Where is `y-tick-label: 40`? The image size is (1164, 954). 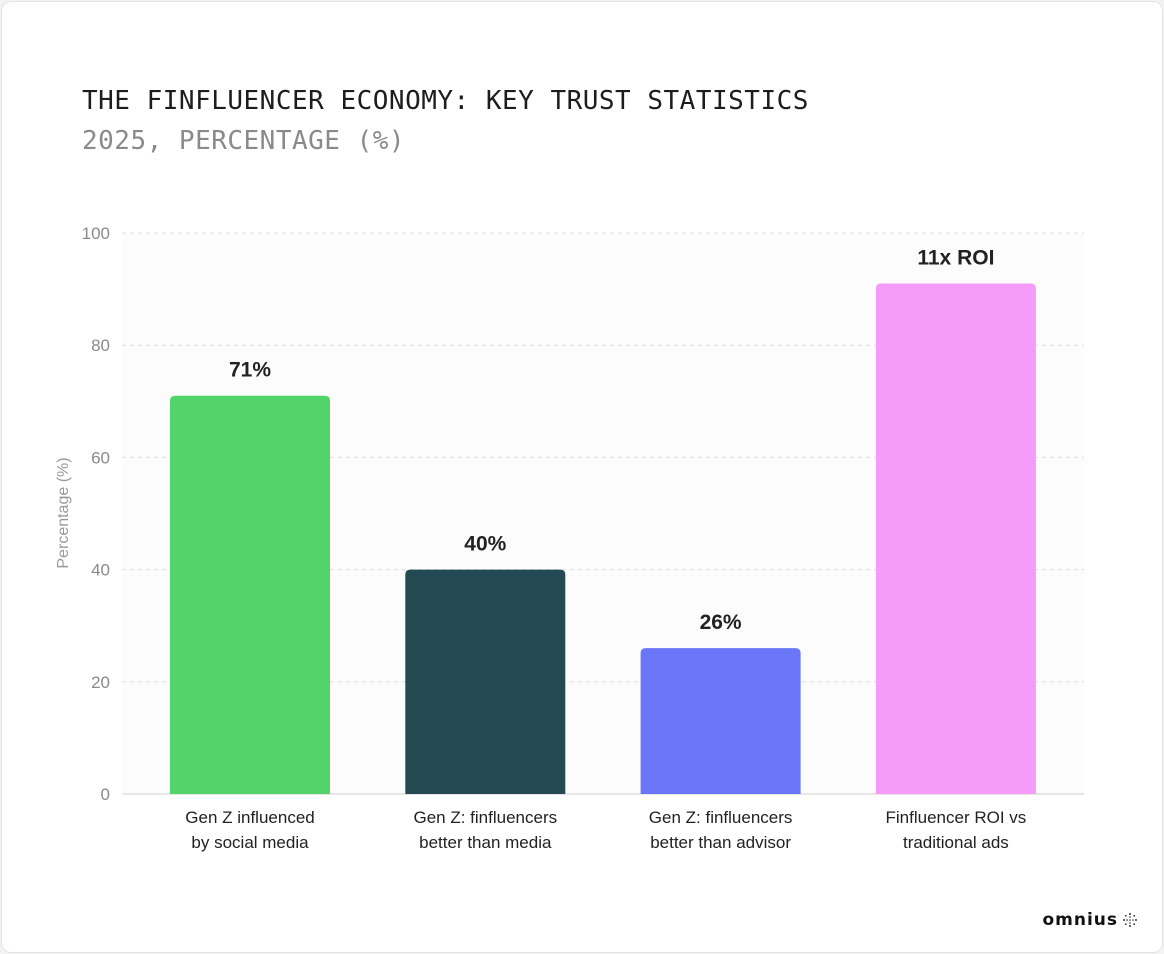
y-tick-label: 40 is located at coordinates (100, 570).